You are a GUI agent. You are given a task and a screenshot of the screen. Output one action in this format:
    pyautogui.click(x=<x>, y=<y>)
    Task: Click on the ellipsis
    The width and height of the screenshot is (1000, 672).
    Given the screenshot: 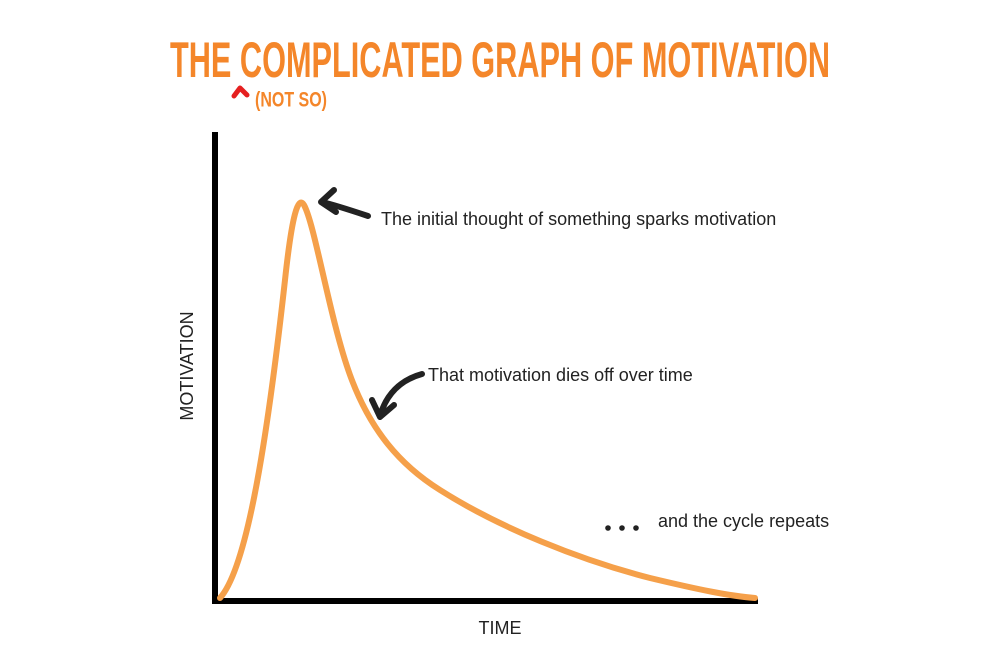 What is the action you would take?
    pyautogui.click(x=622, y=528)
    